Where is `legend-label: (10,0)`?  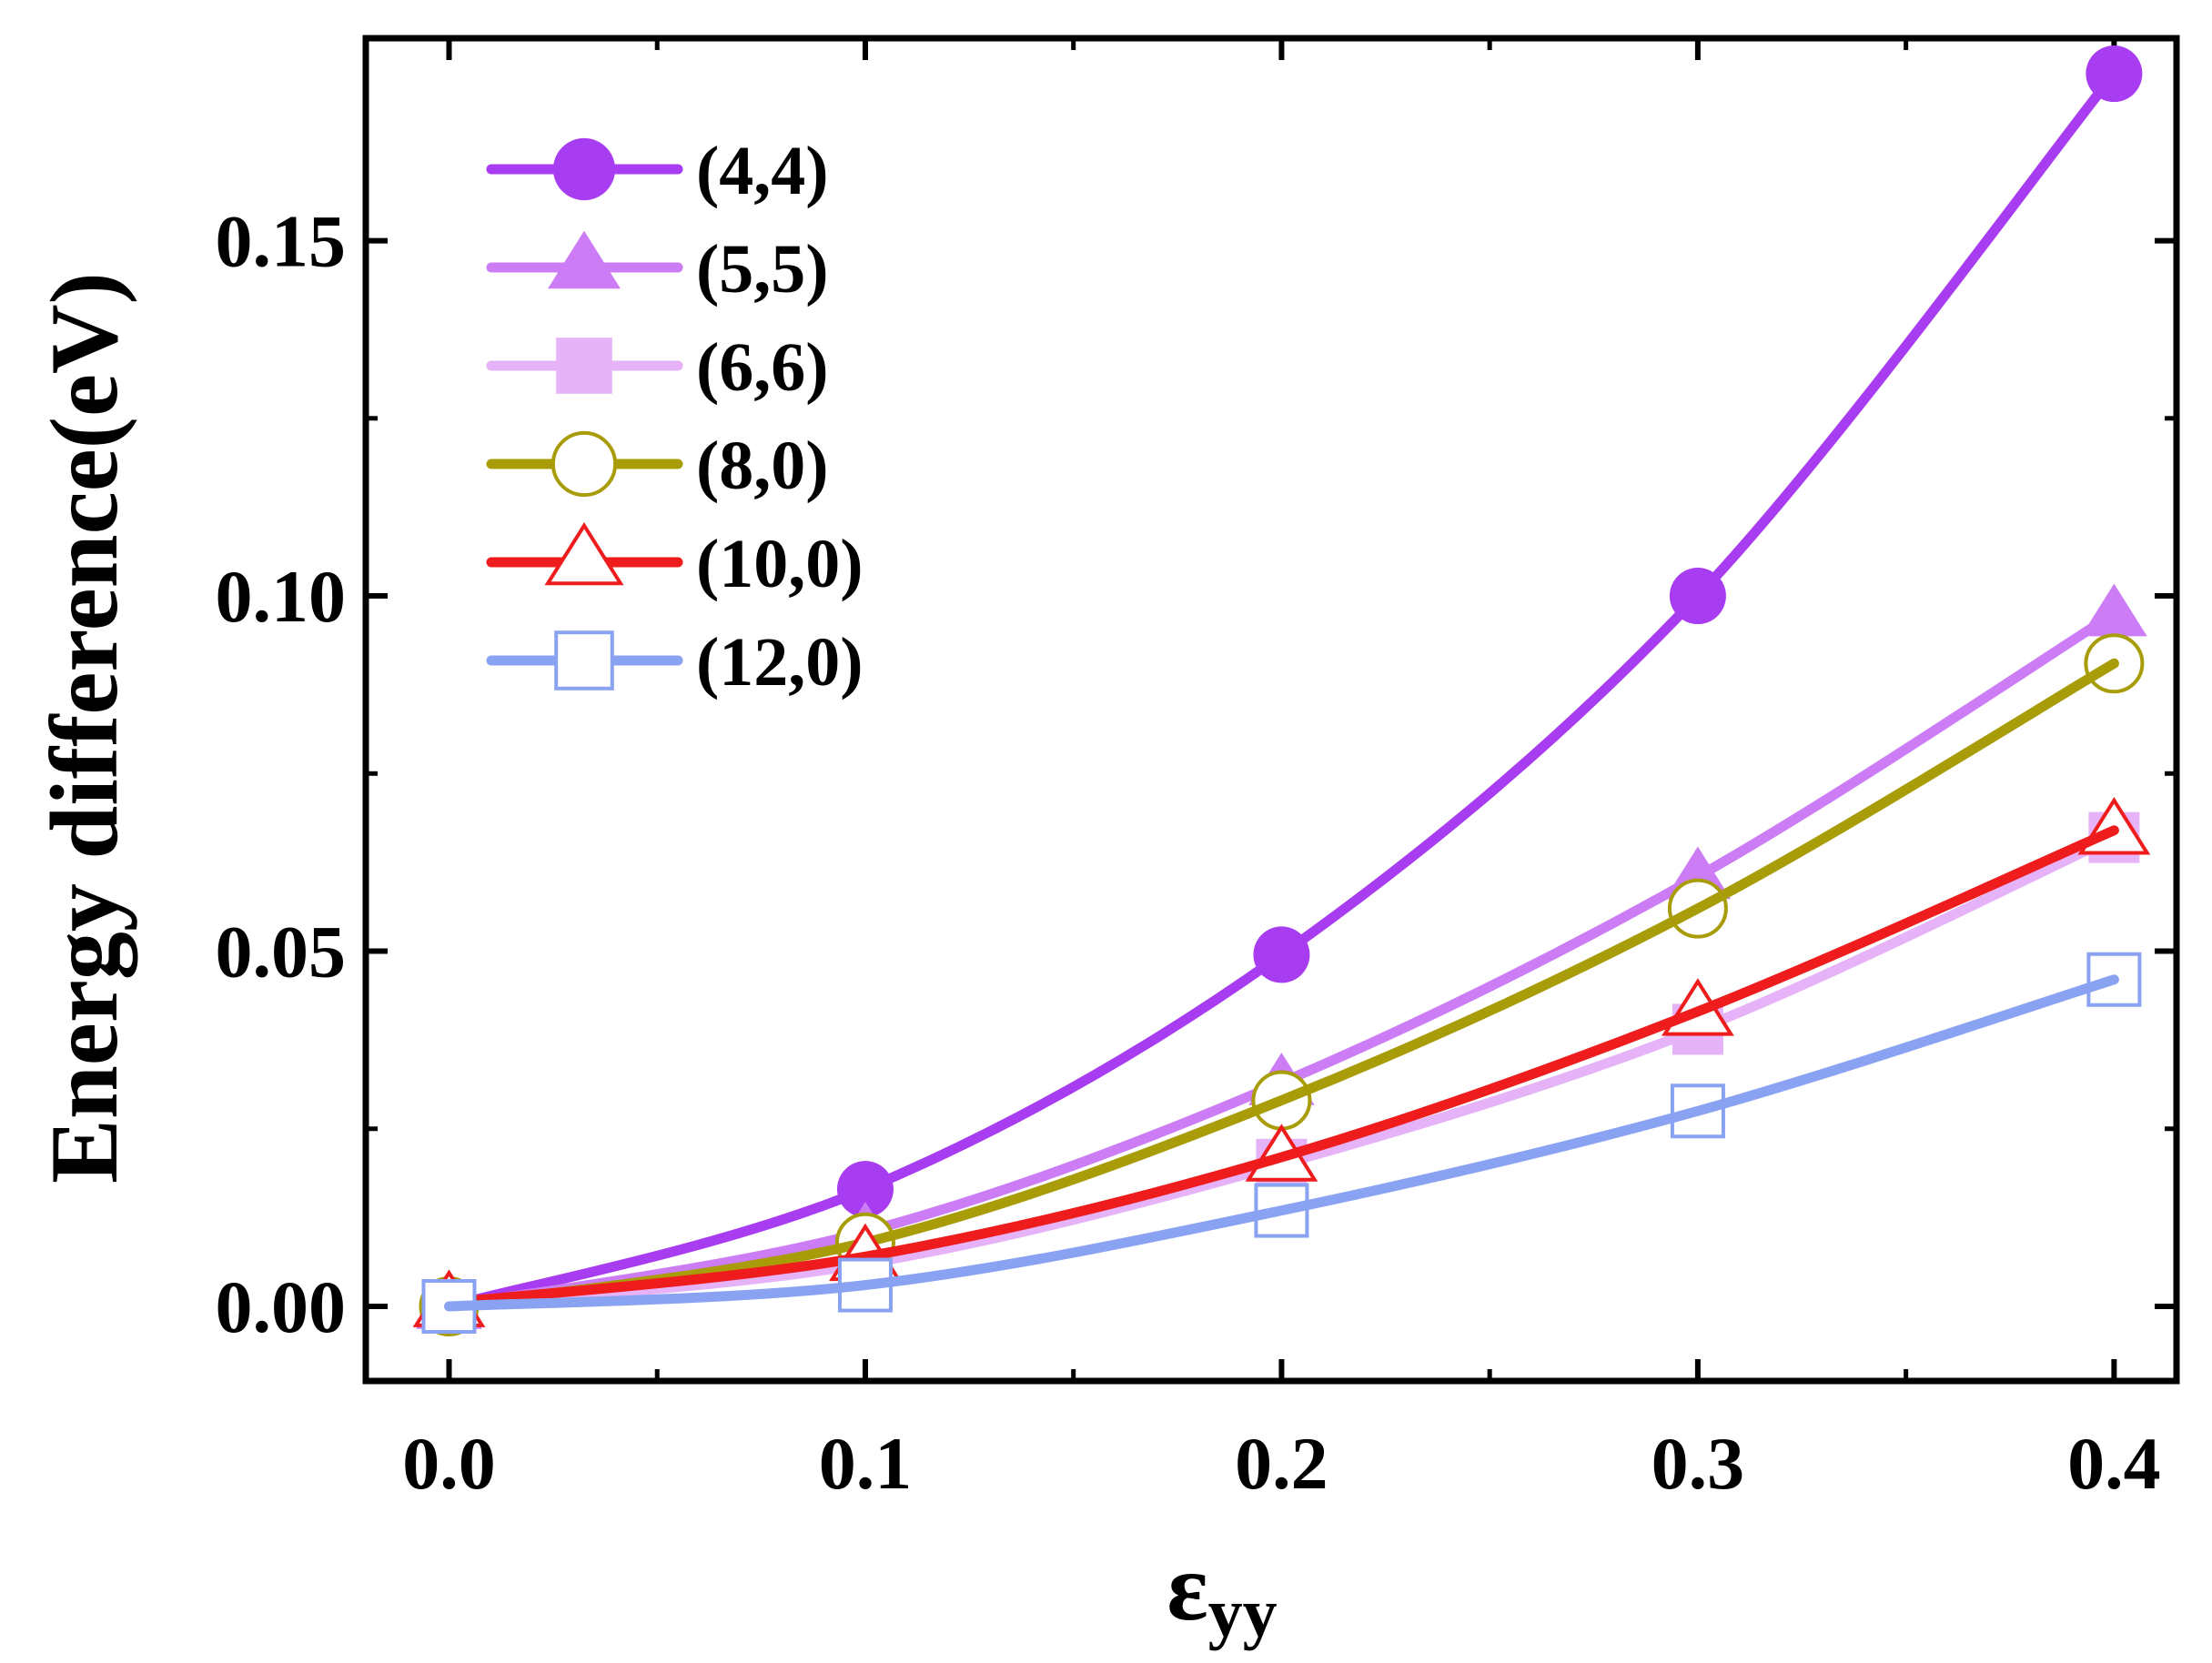
legend-label: (10,0) is located at coordinates (780, 564).